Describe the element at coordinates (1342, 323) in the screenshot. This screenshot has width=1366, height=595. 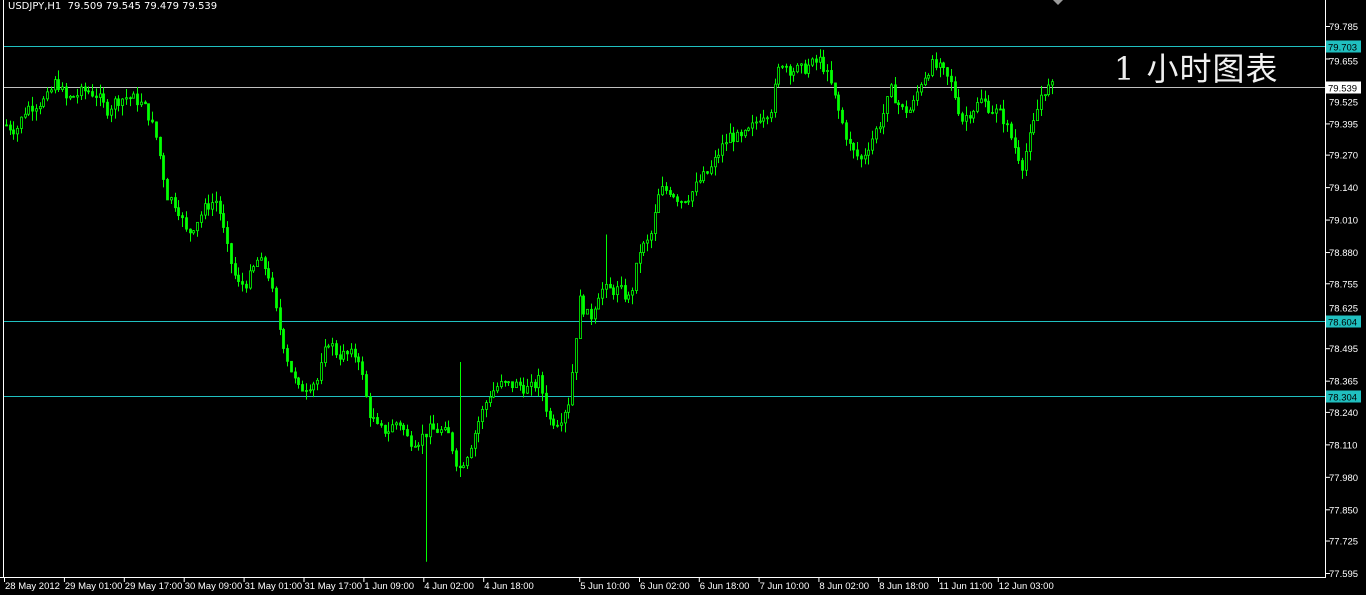
I see `level-label: 78.604` at that location.